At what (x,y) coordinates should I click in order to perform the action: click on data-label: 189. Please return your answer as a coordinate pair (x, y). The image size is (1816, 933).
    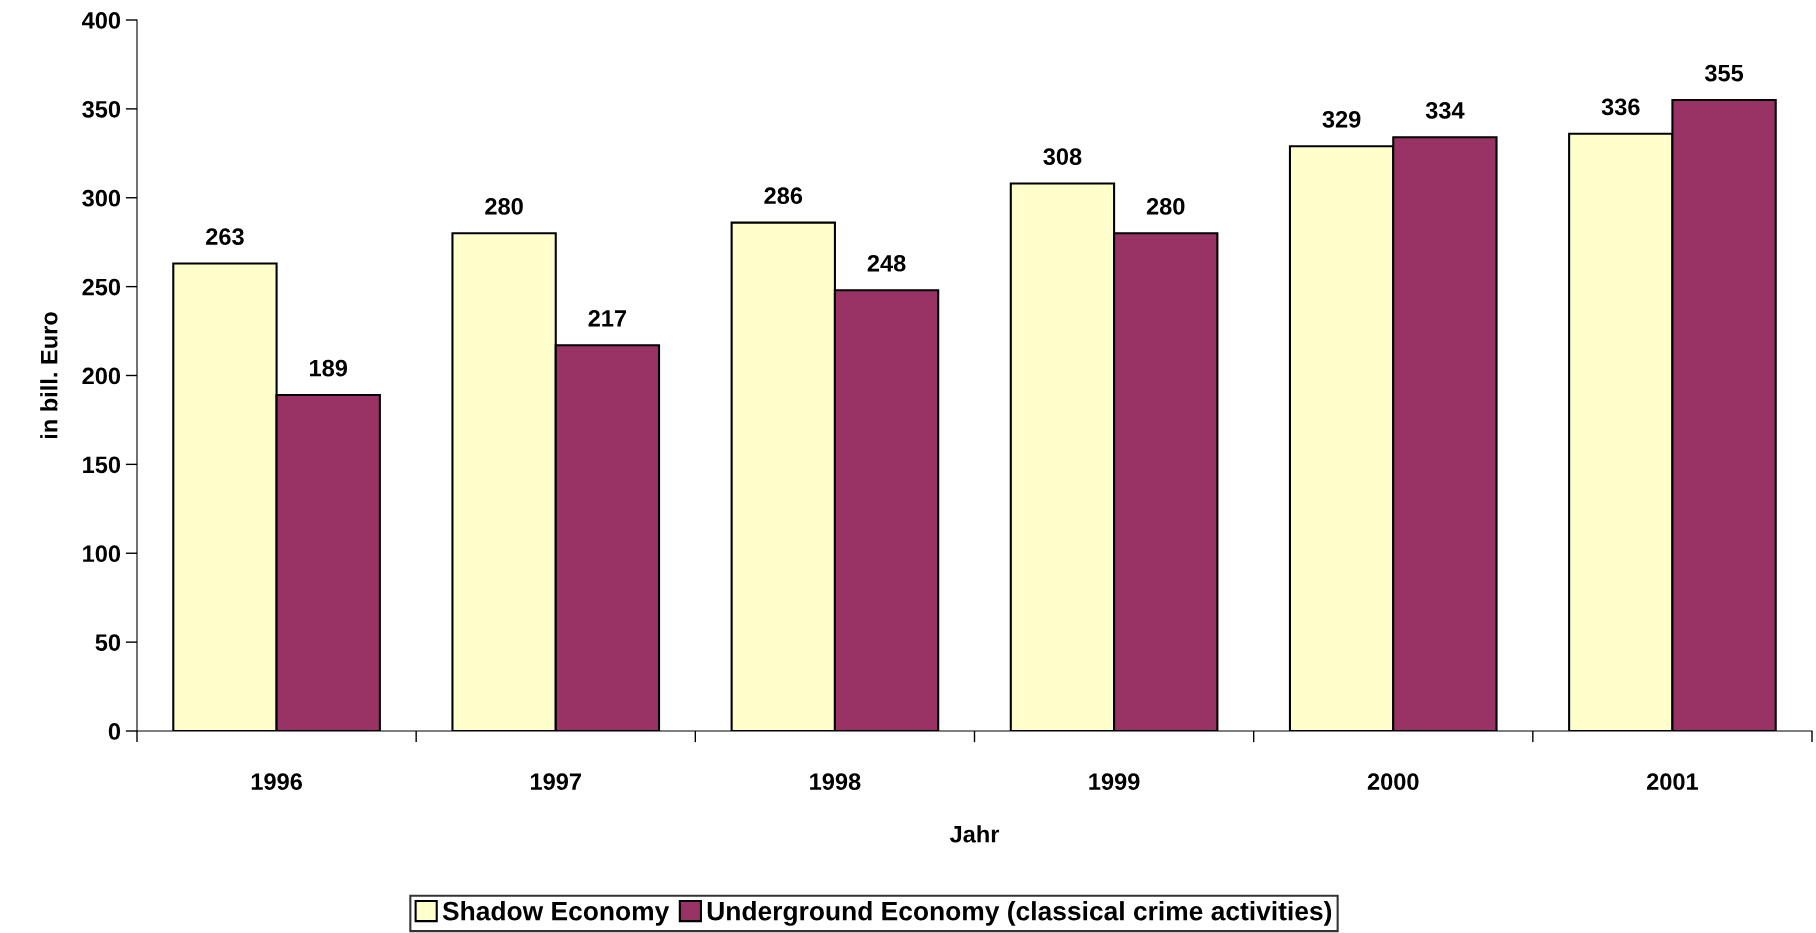
    Looking at the image, I should click on (329, 368).